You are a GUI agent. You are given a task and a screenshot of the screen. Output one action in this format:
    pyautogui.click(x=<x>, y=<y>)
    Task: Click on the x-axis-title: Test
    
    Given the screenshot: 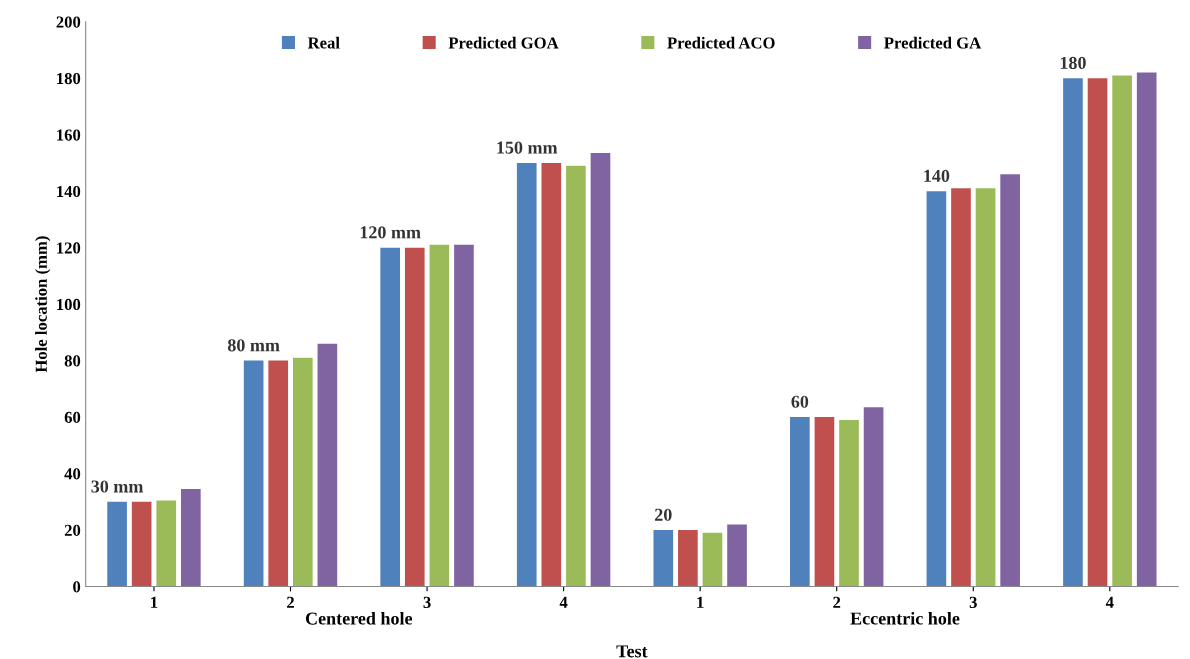 What is the action you would take?
    pyautogui.click(x=632, y=651)
    